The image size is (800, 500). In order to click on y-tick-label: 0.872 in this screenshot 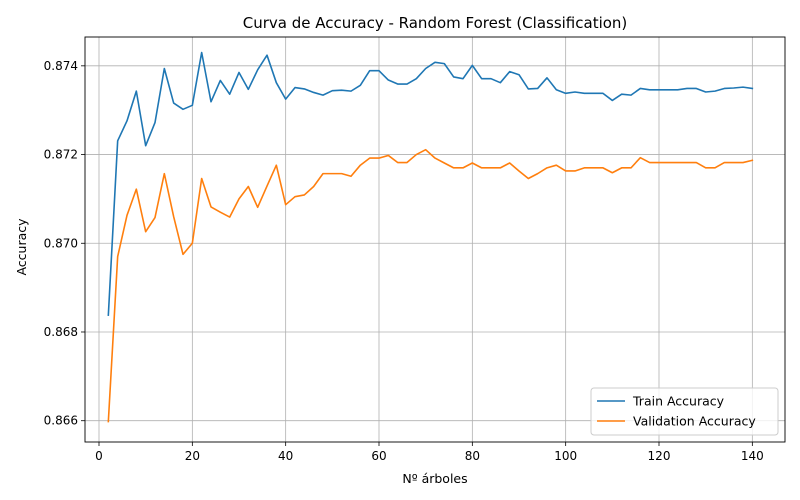, I will do `click(61, 155)`.